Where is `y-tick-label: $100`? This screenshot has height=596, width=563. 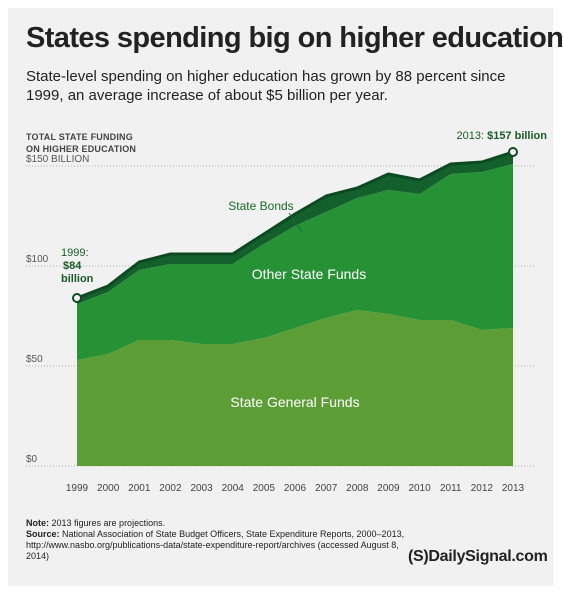 y-tick-label: $100 is located at coordinates (37, 259).